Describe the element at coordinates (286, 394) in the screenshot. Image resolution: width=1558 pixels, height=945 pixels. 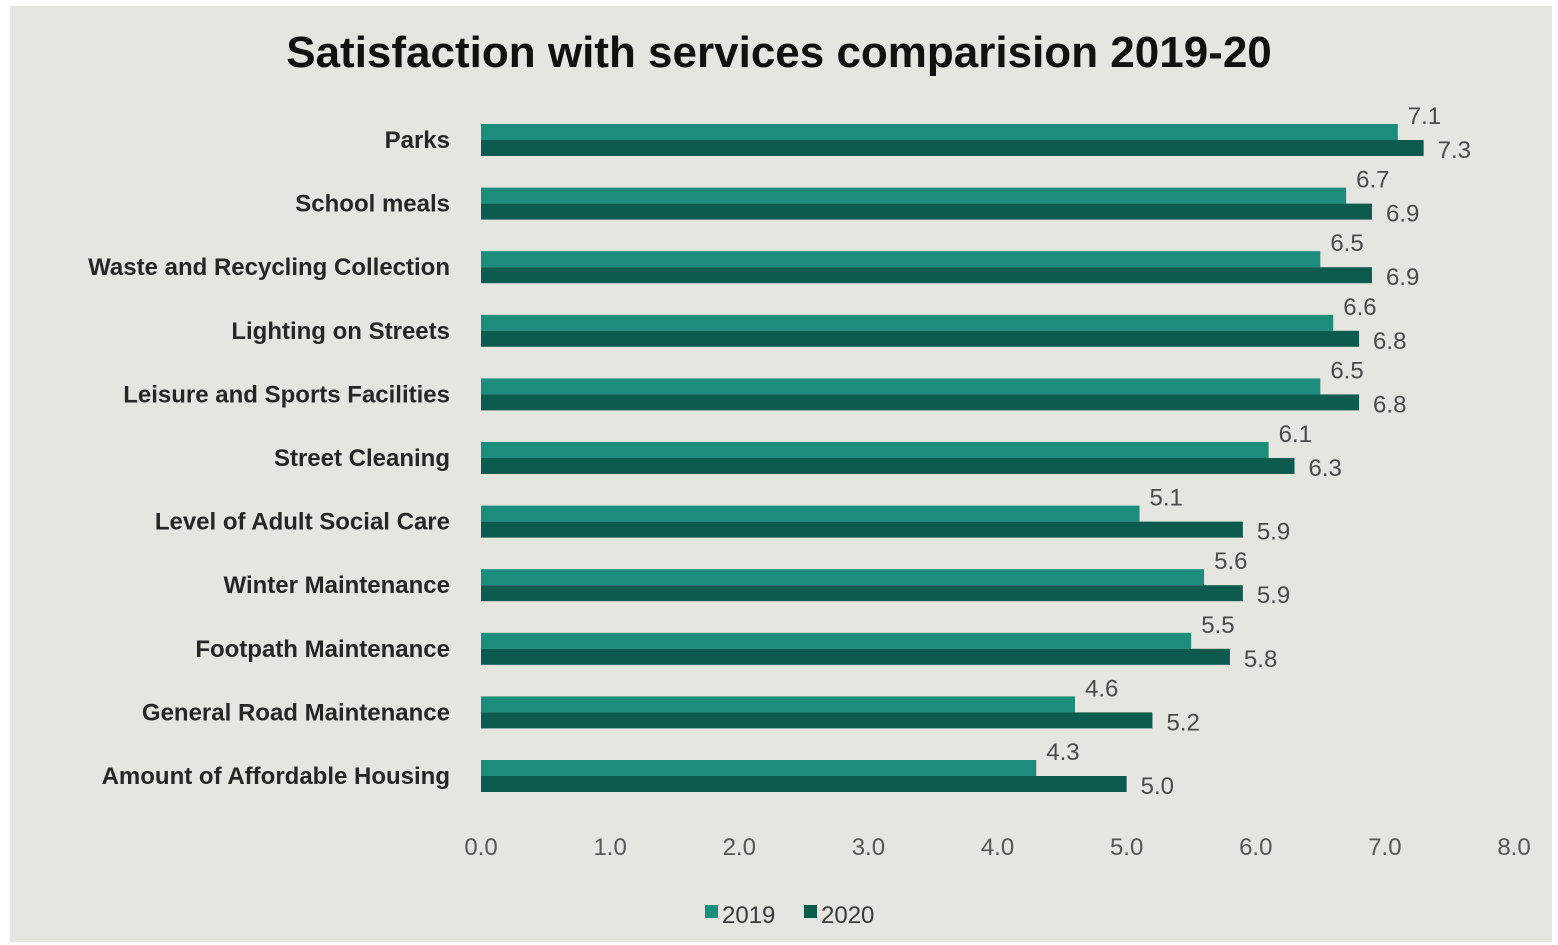
I see `category-label: Leisure and Sports Facilities` at that location.